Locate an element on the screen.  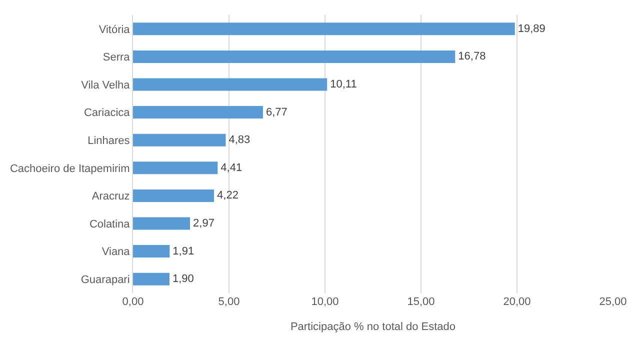
data-label: 6,77 is located at coordinates (277, 112).